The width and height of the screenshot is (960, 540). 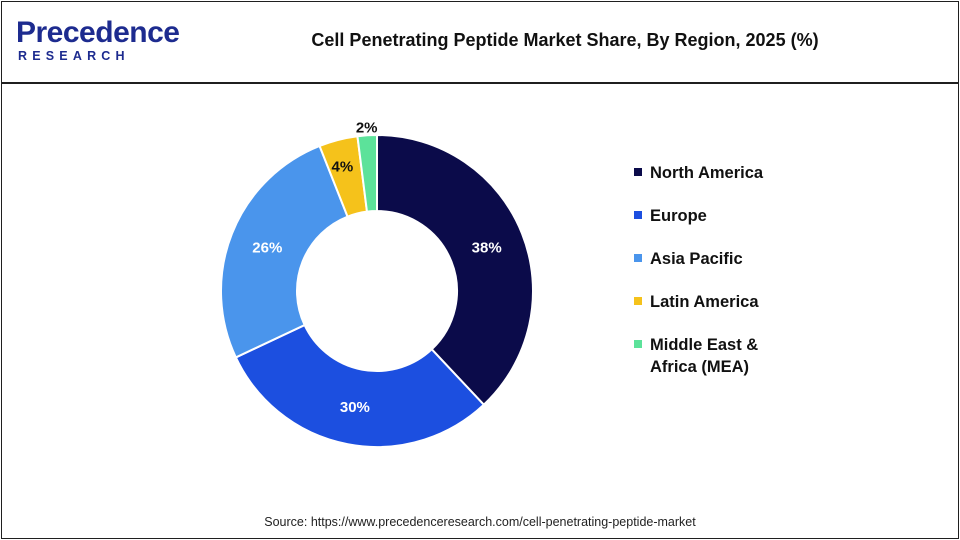 I want to click on label-north-america: 38%, so click(x=487, y=248).